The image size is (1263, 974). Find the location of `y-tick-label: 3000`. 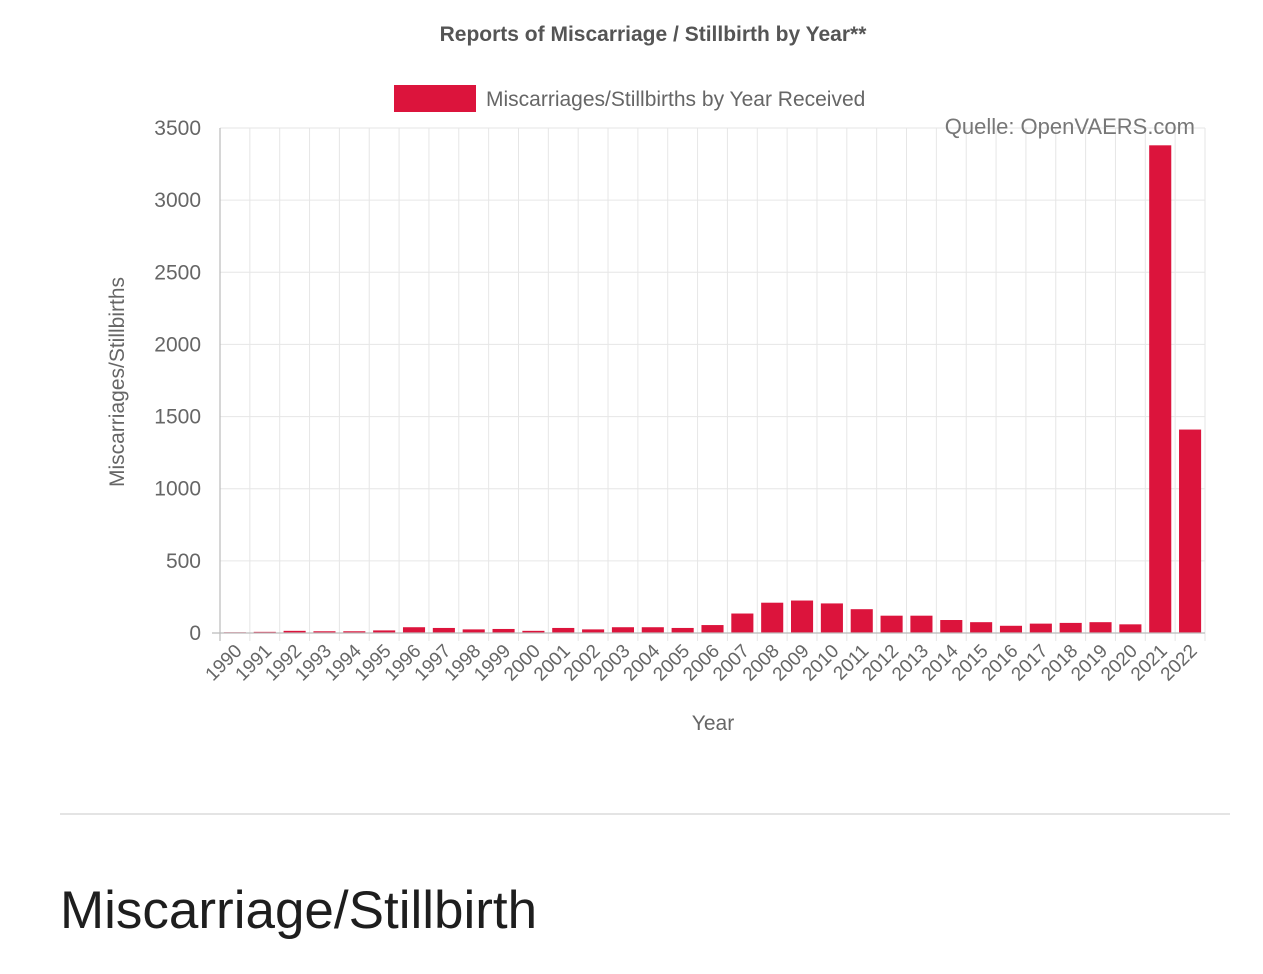

y-tick-label: 3000 is located at coordinates (177, 200).